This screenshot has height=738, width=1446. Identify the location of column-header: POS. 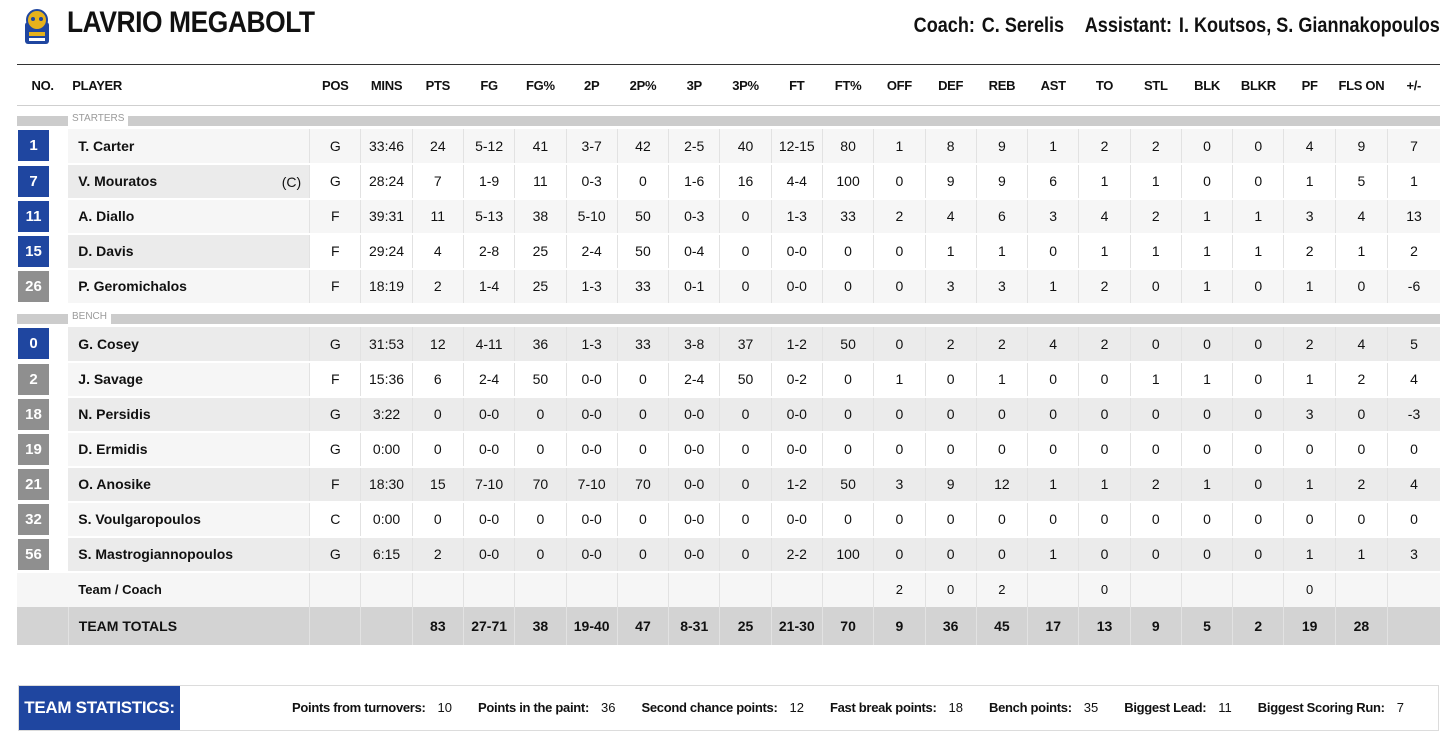
(335, 85).